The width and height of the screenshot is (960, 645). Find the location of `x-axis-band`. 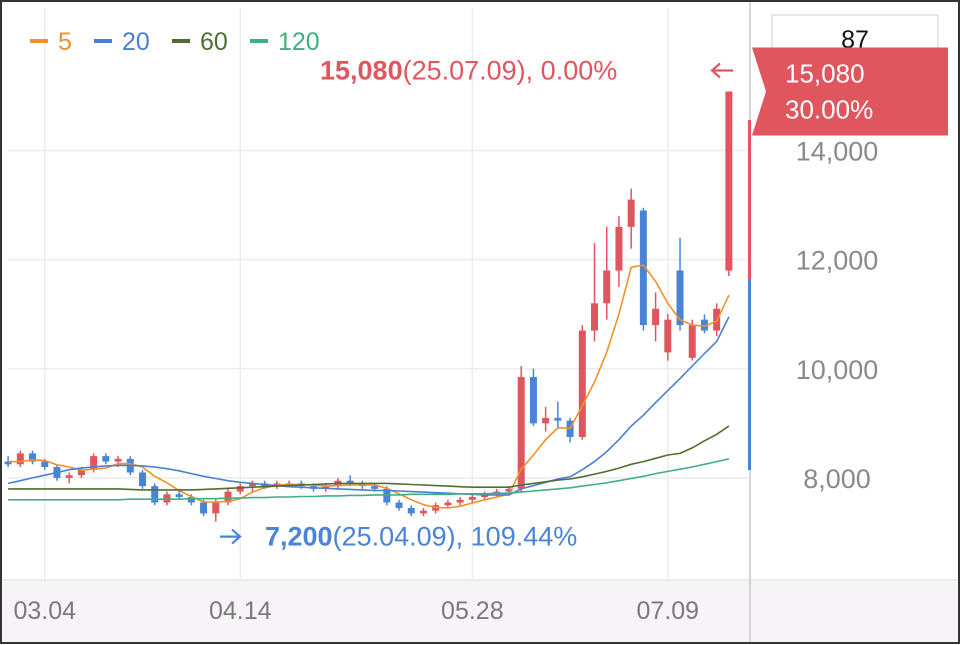

x-axis-band is located at coordinates (480, 611).